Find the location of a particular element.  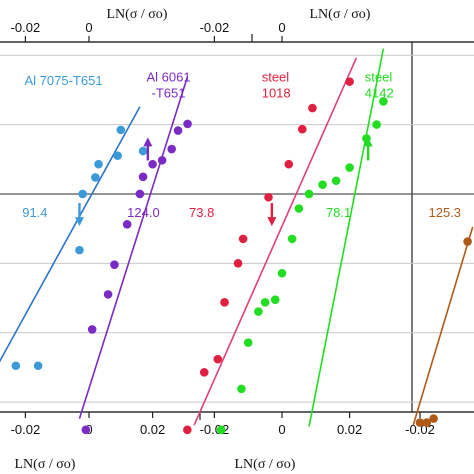

value-label: 124.0 is located at coordinates (143, 212).